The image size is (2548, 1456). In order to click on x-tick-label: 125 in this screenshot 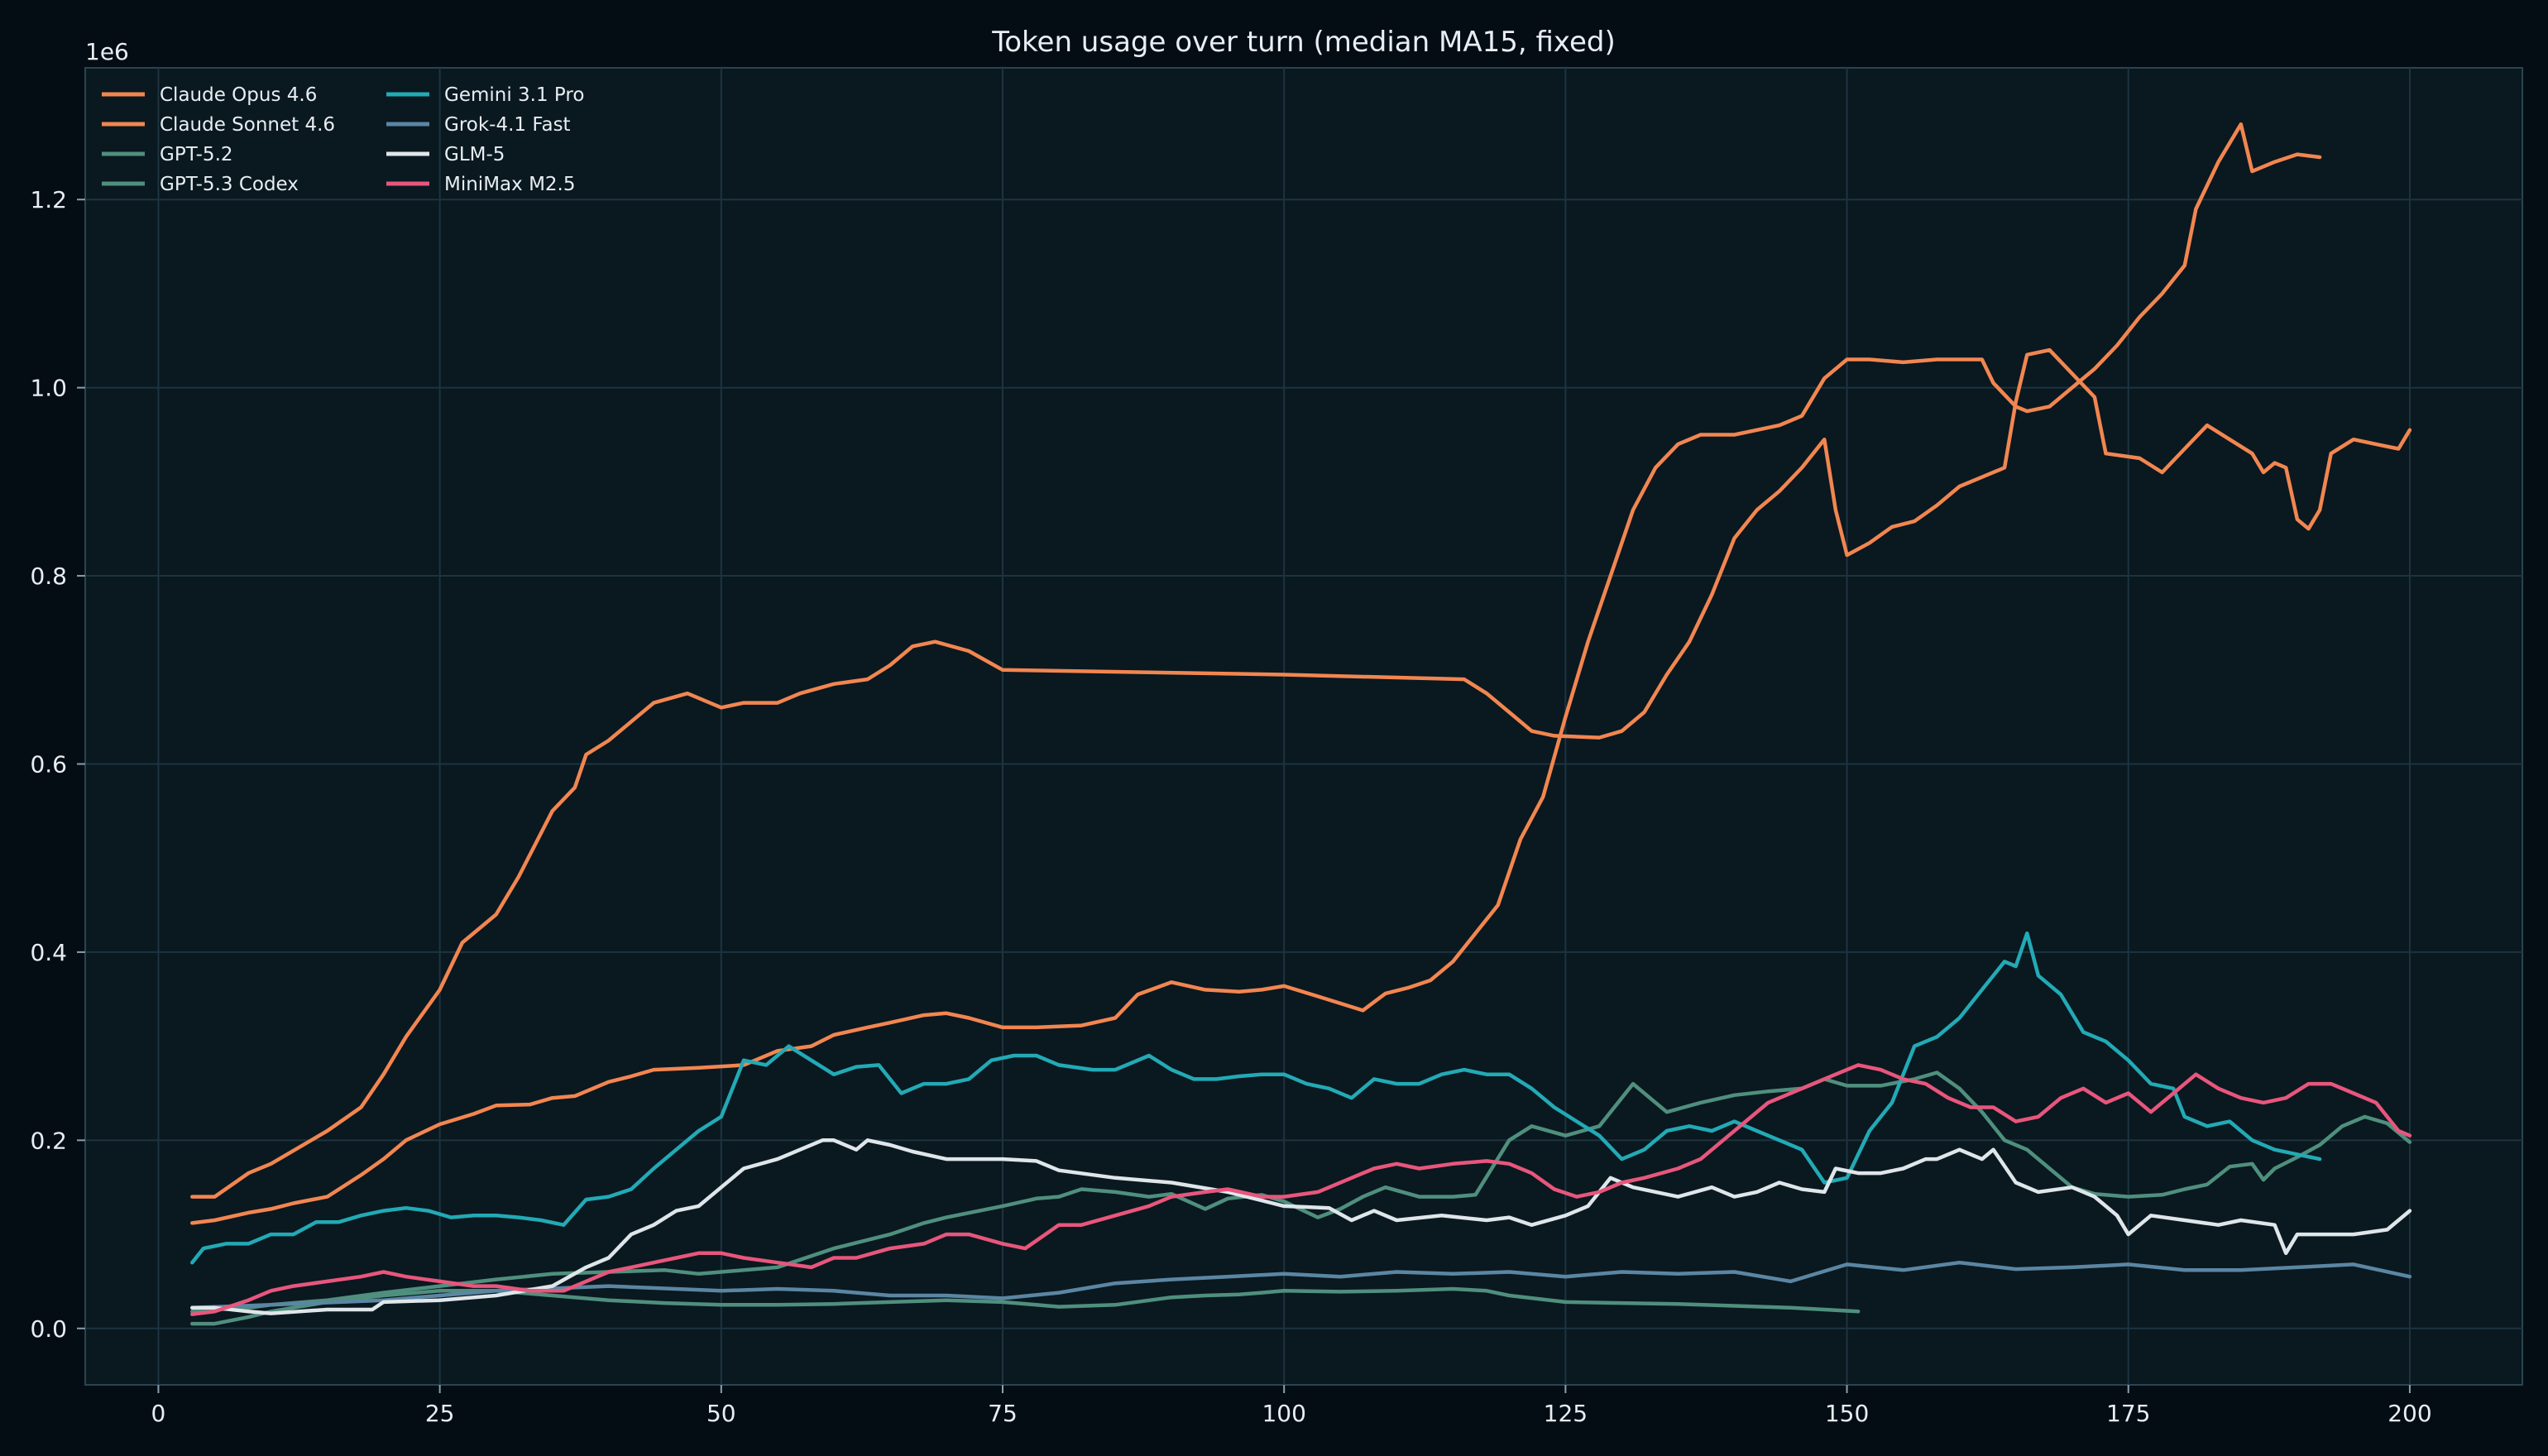, I will do `click(1566, 1413)`.